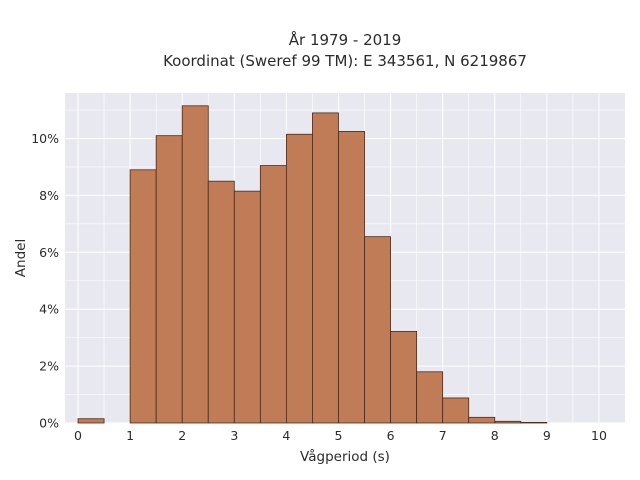  What do you see at coordinates (599, 435) in the screenshot?
I see `x-tick-label: 10` at bounding box center [599, 435].